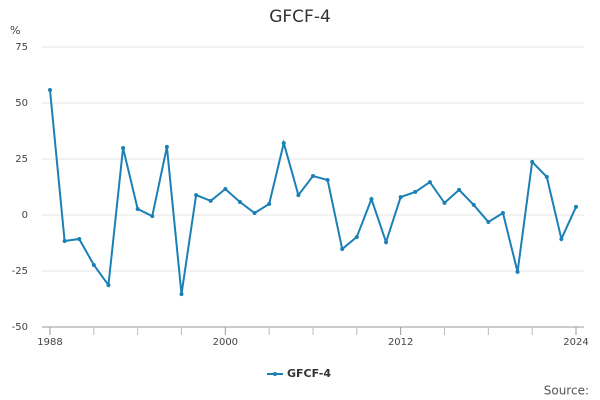  I want to click on y-tick-label: 25, so click(21, 159).